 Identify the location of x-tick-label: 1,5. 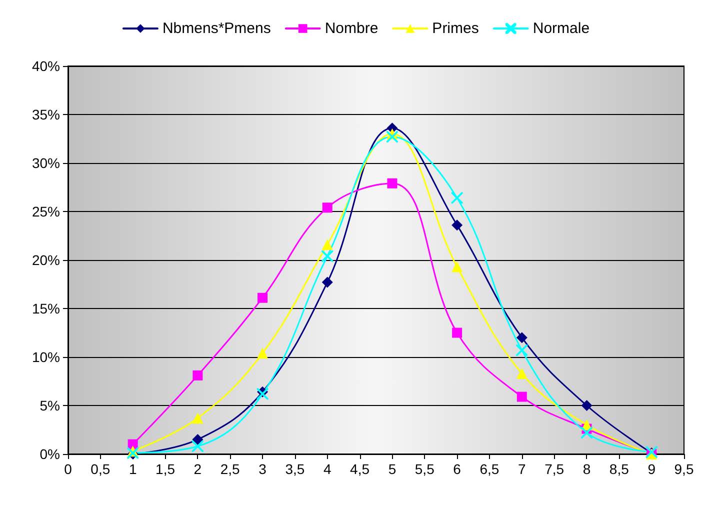
(166, 469).